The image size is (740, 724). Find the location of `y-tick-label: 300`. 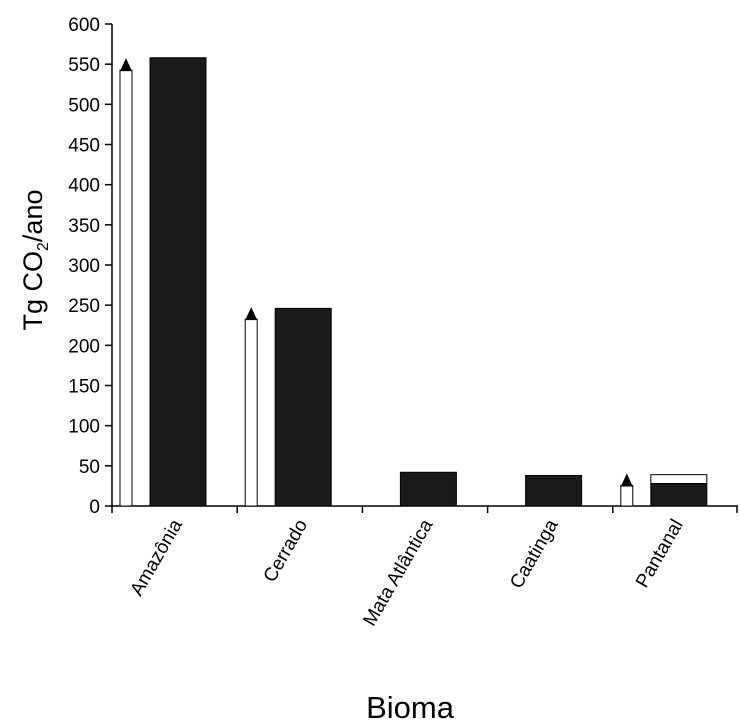

y-tick-label: 300 is located at coordinates (84, 266).